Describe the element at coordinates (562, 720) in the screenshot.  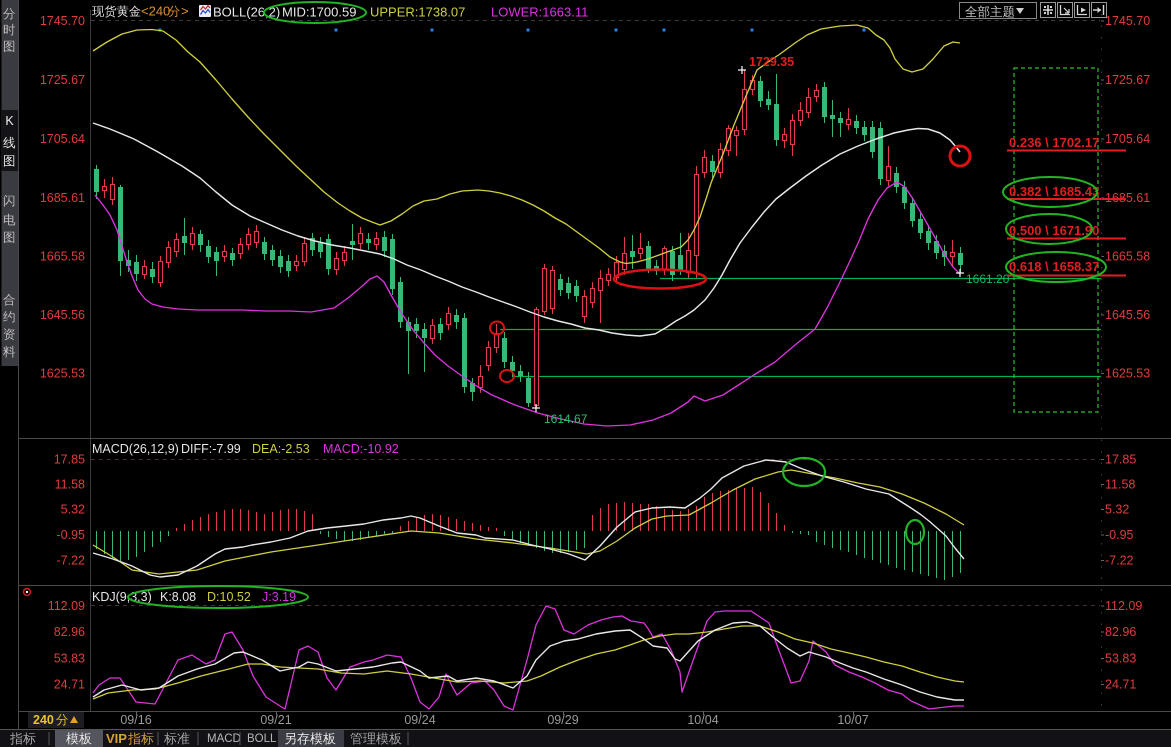
I see `svg-text: 09/29` at that location.